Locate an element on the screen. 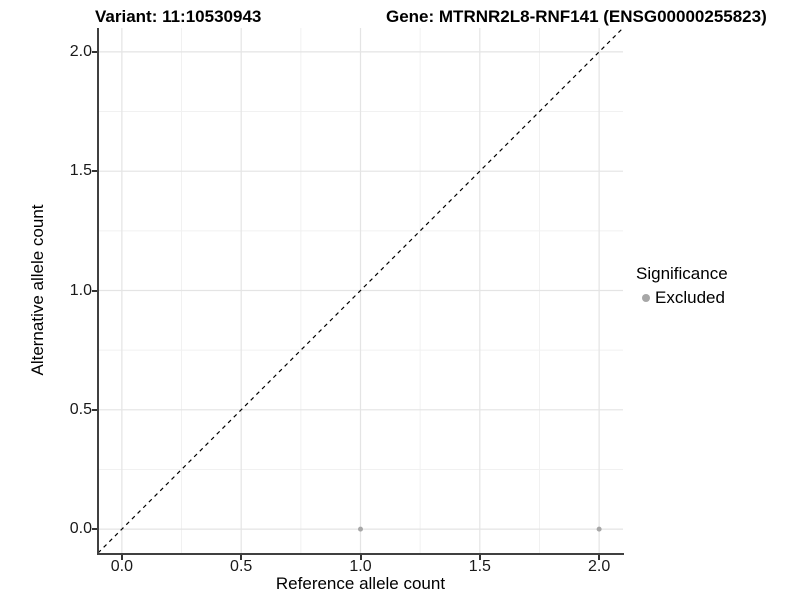 Image resolution: width=800 pixels, height=600 pixels. legend-item-excluded: Excluded is located at coordinates (682, 298).